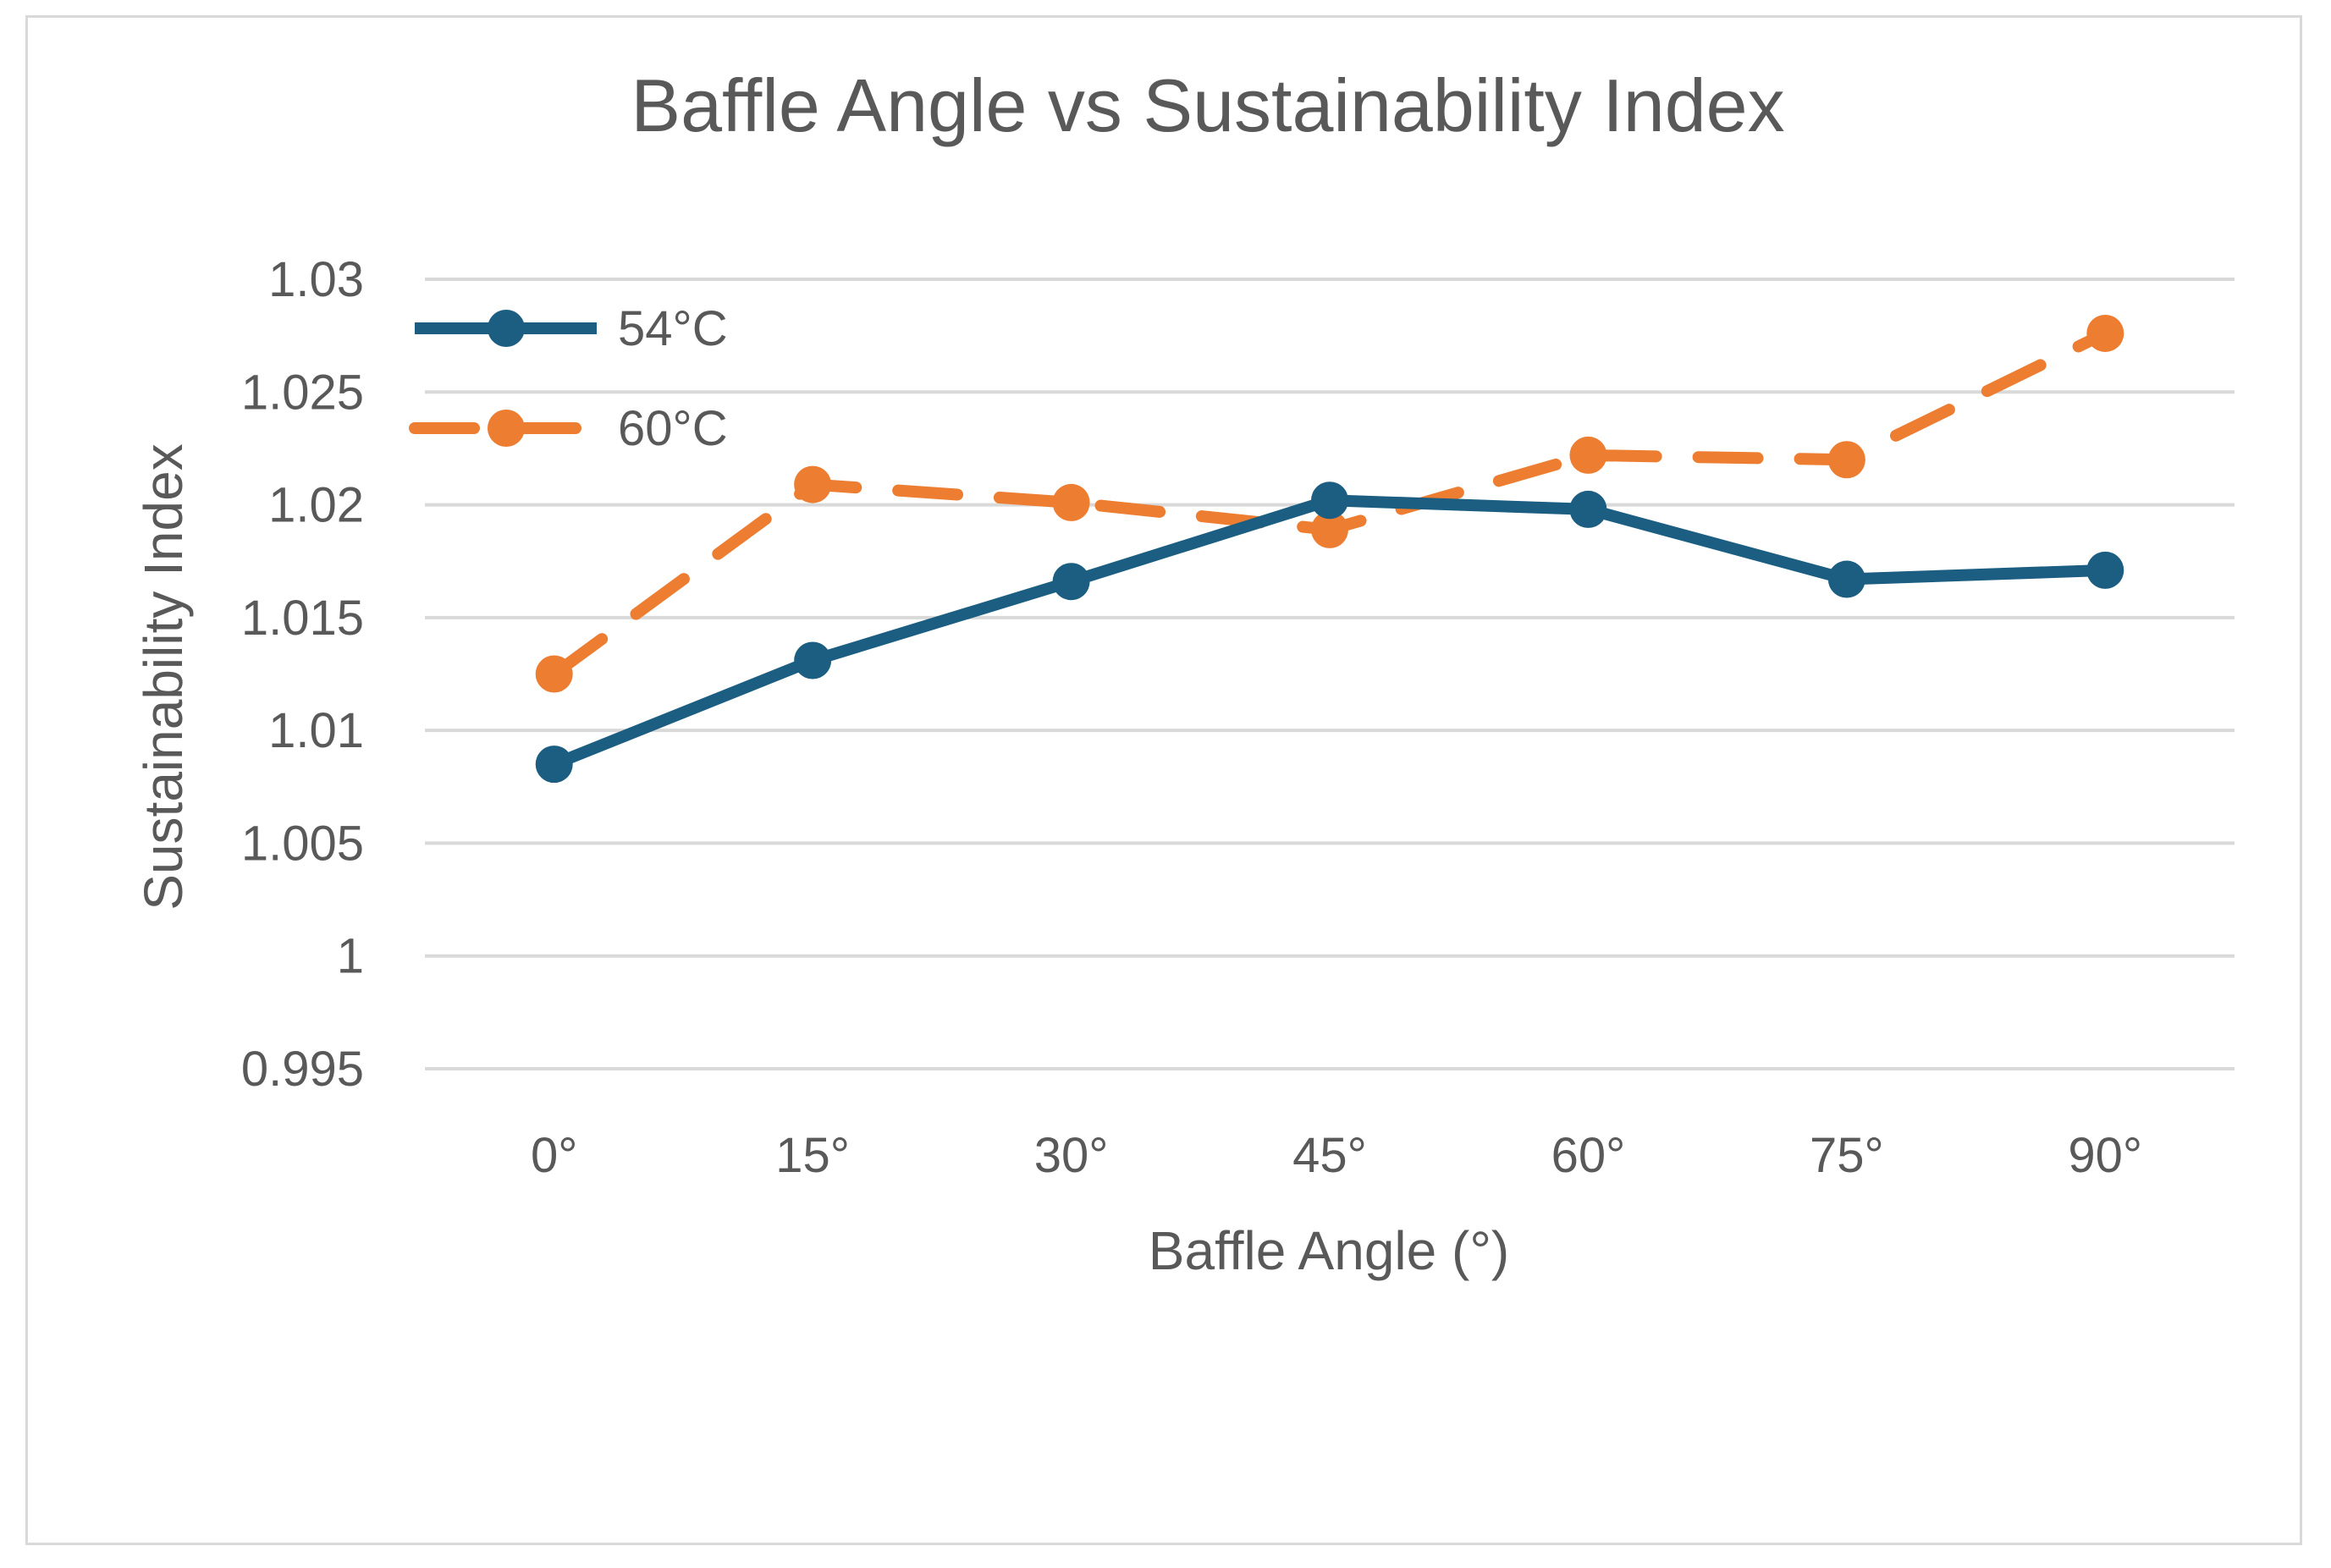 The width and height of the screenshot is (2331, 1568). Describe the element at coordinates (302, 843) in the screenshot. I see `y-tick-label: 1.005` at that location.